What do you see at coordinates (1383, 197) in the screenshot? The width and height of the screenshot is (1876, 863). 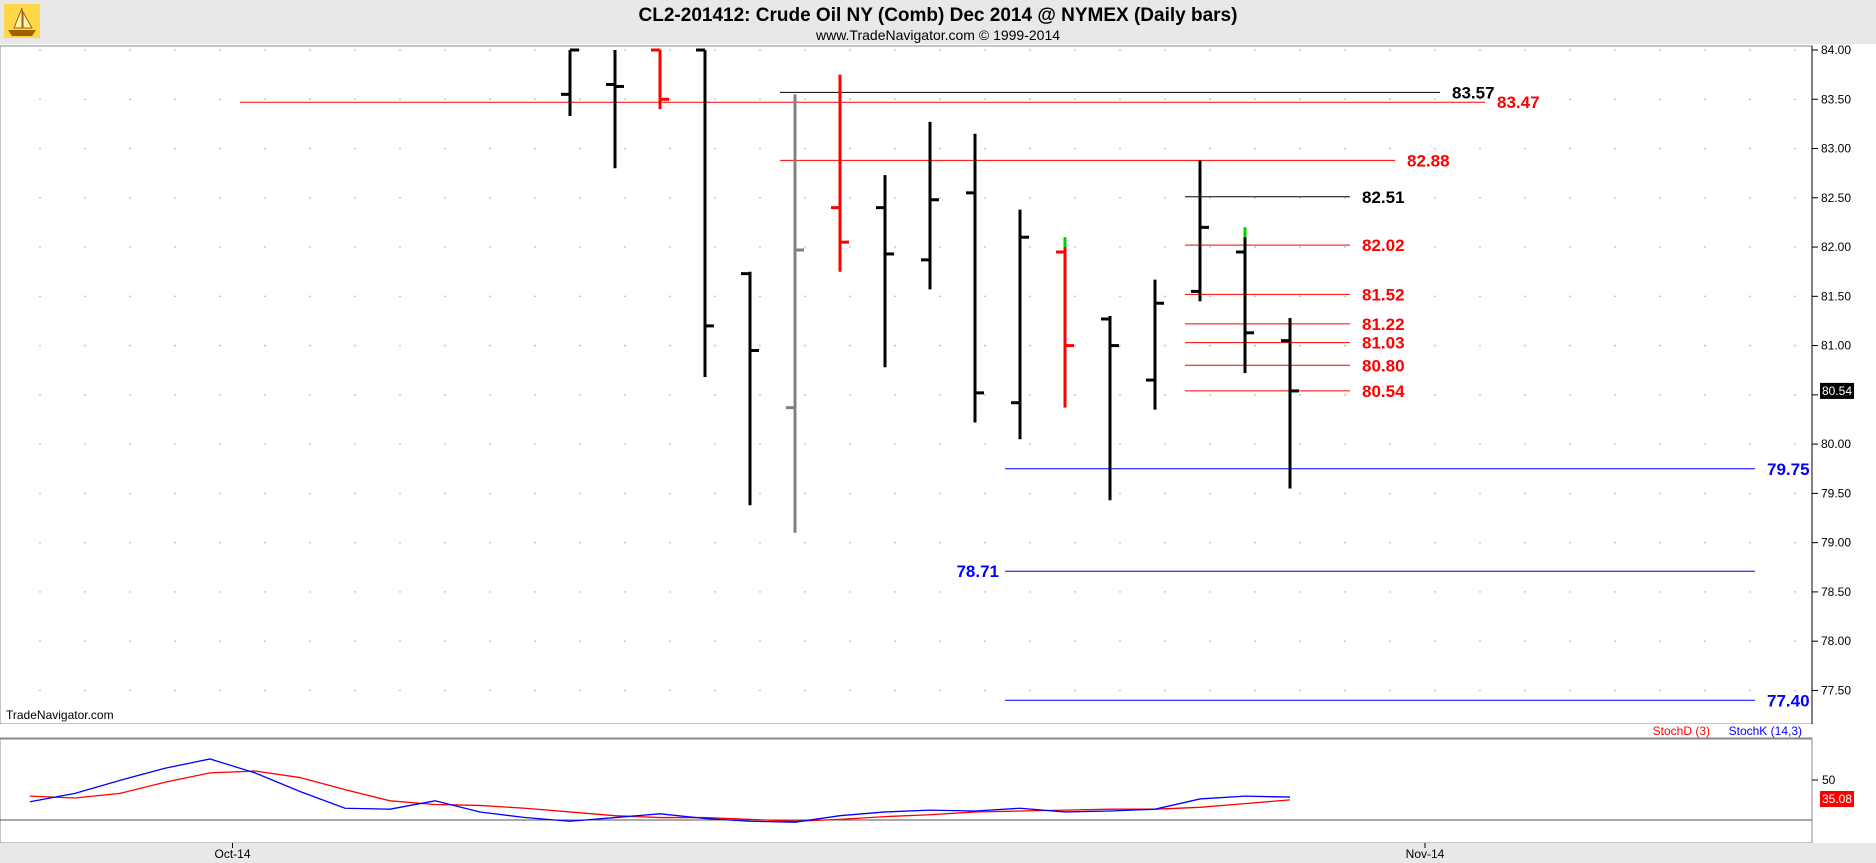 I see `level-label-82-51: 82.51` at bounding box center [1383, 197].